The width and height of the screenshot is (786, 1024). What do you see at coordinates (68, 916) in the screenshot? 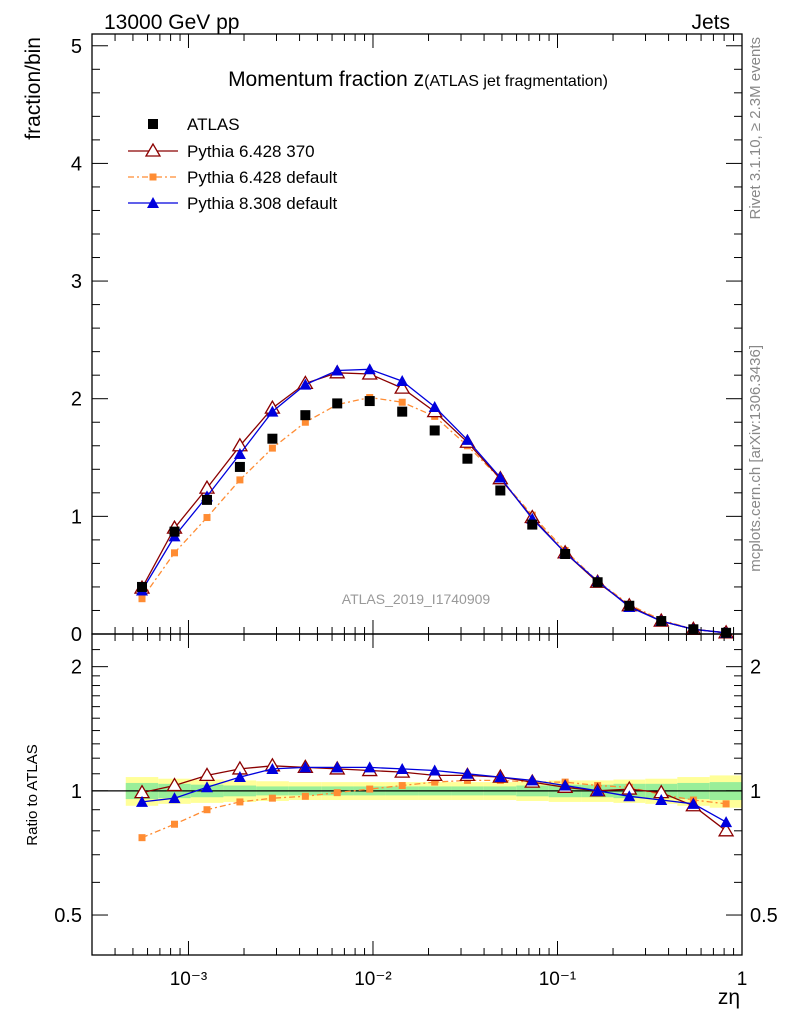
I see `y-ratio-tick-label: 0.5` at bounding box center [68, 916].